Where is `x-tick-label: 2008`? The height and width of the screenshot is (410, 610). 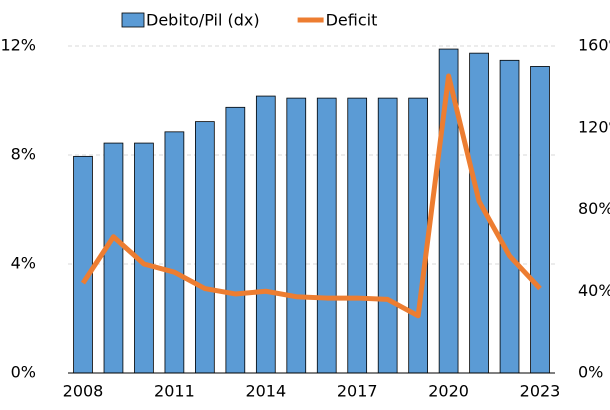 x-tick-label: 2008 is located at coordinates (83, 391).